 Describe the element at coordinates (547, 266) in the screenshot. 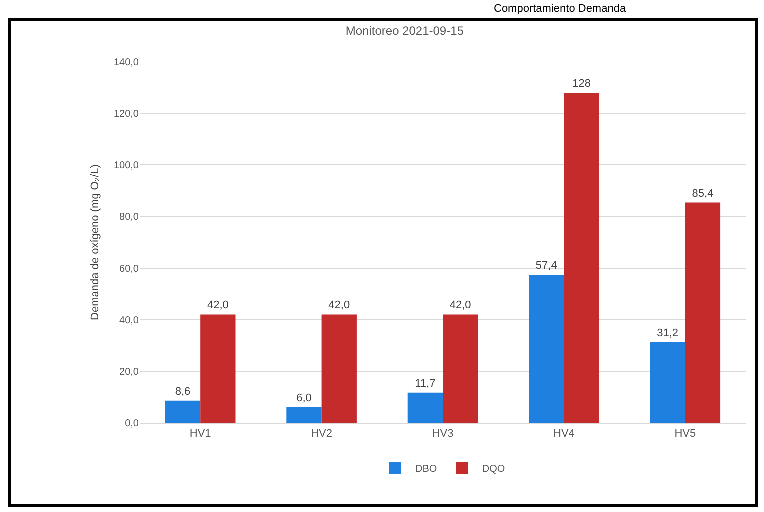

I see `data-label: 57,4` at that location.